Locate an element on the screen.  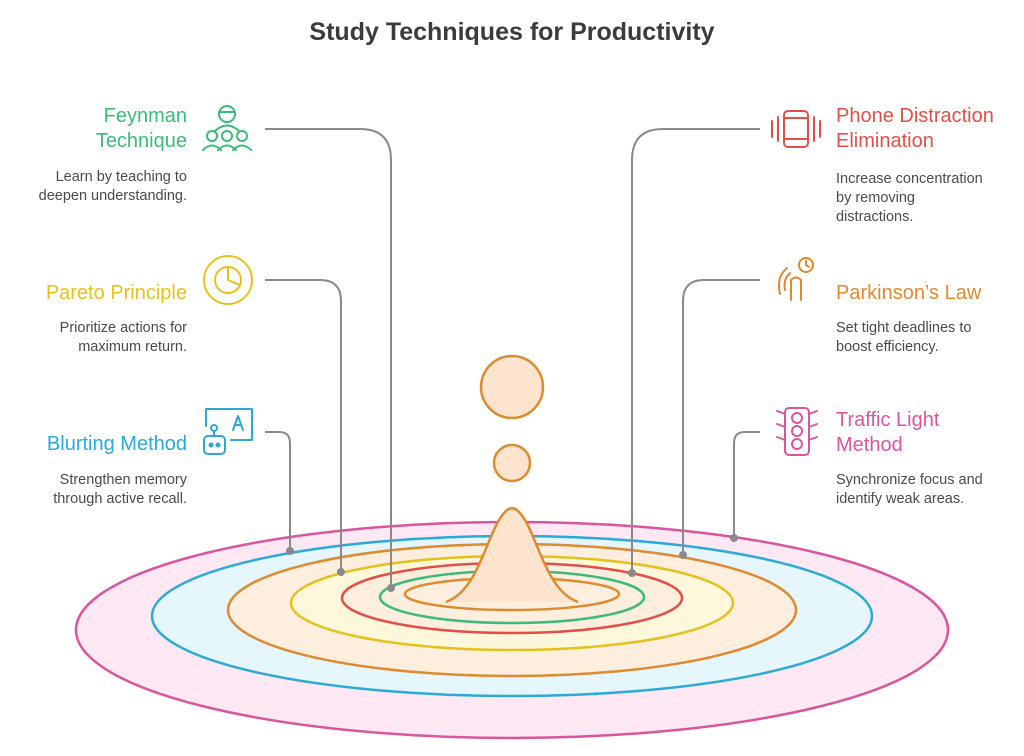
traffic-title-line1: Traffic Light is located at coordinates (888, 420).